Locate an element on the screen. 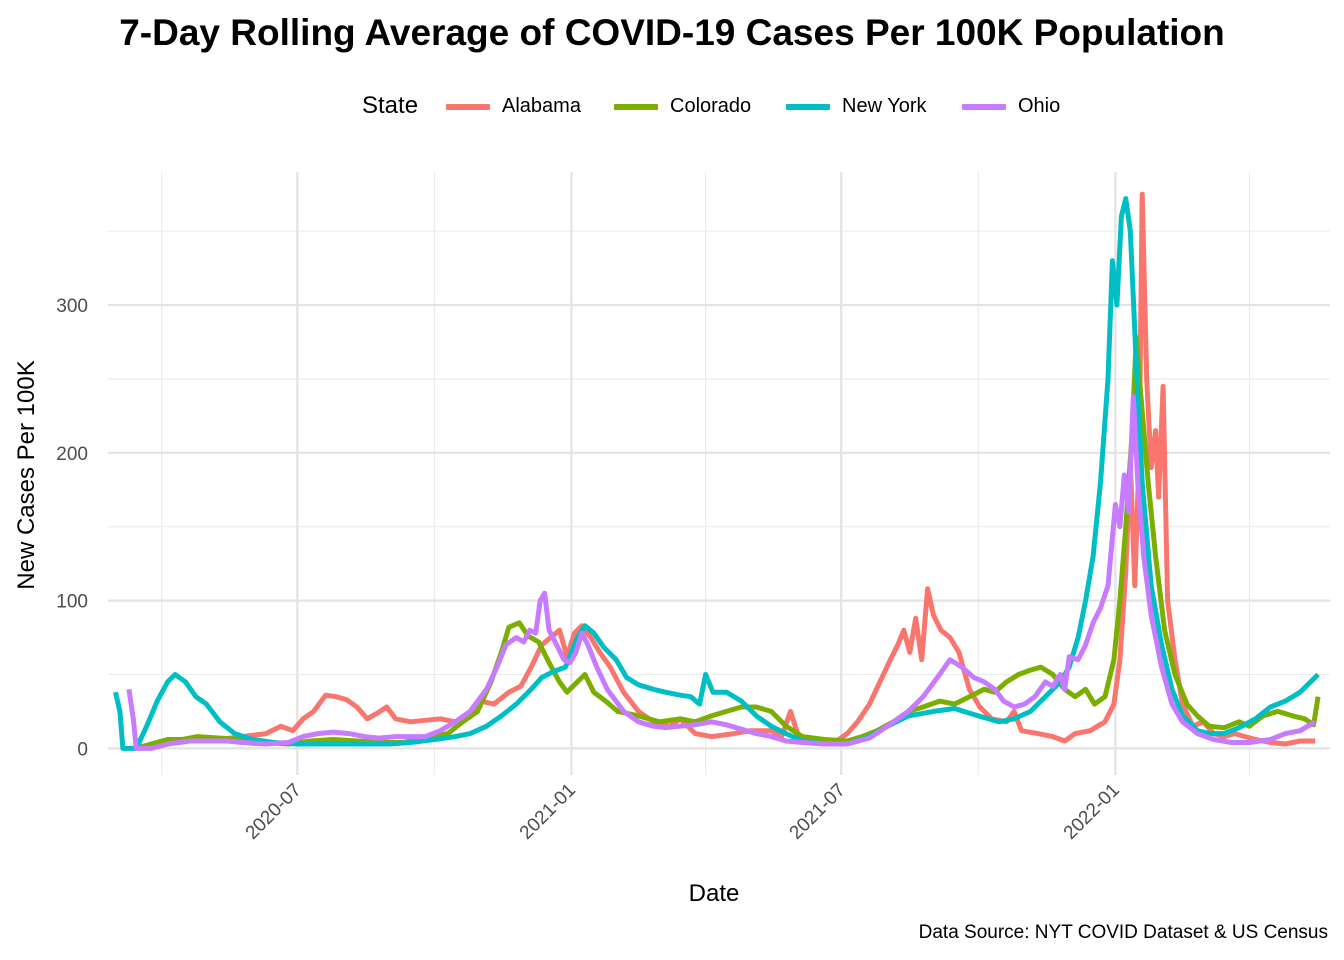 The width and height of the screenshot is (1344, 960). x-tick-labels: 2020-07 2021-01 2021-07 2022-01 is located at coordinates (683, 812).